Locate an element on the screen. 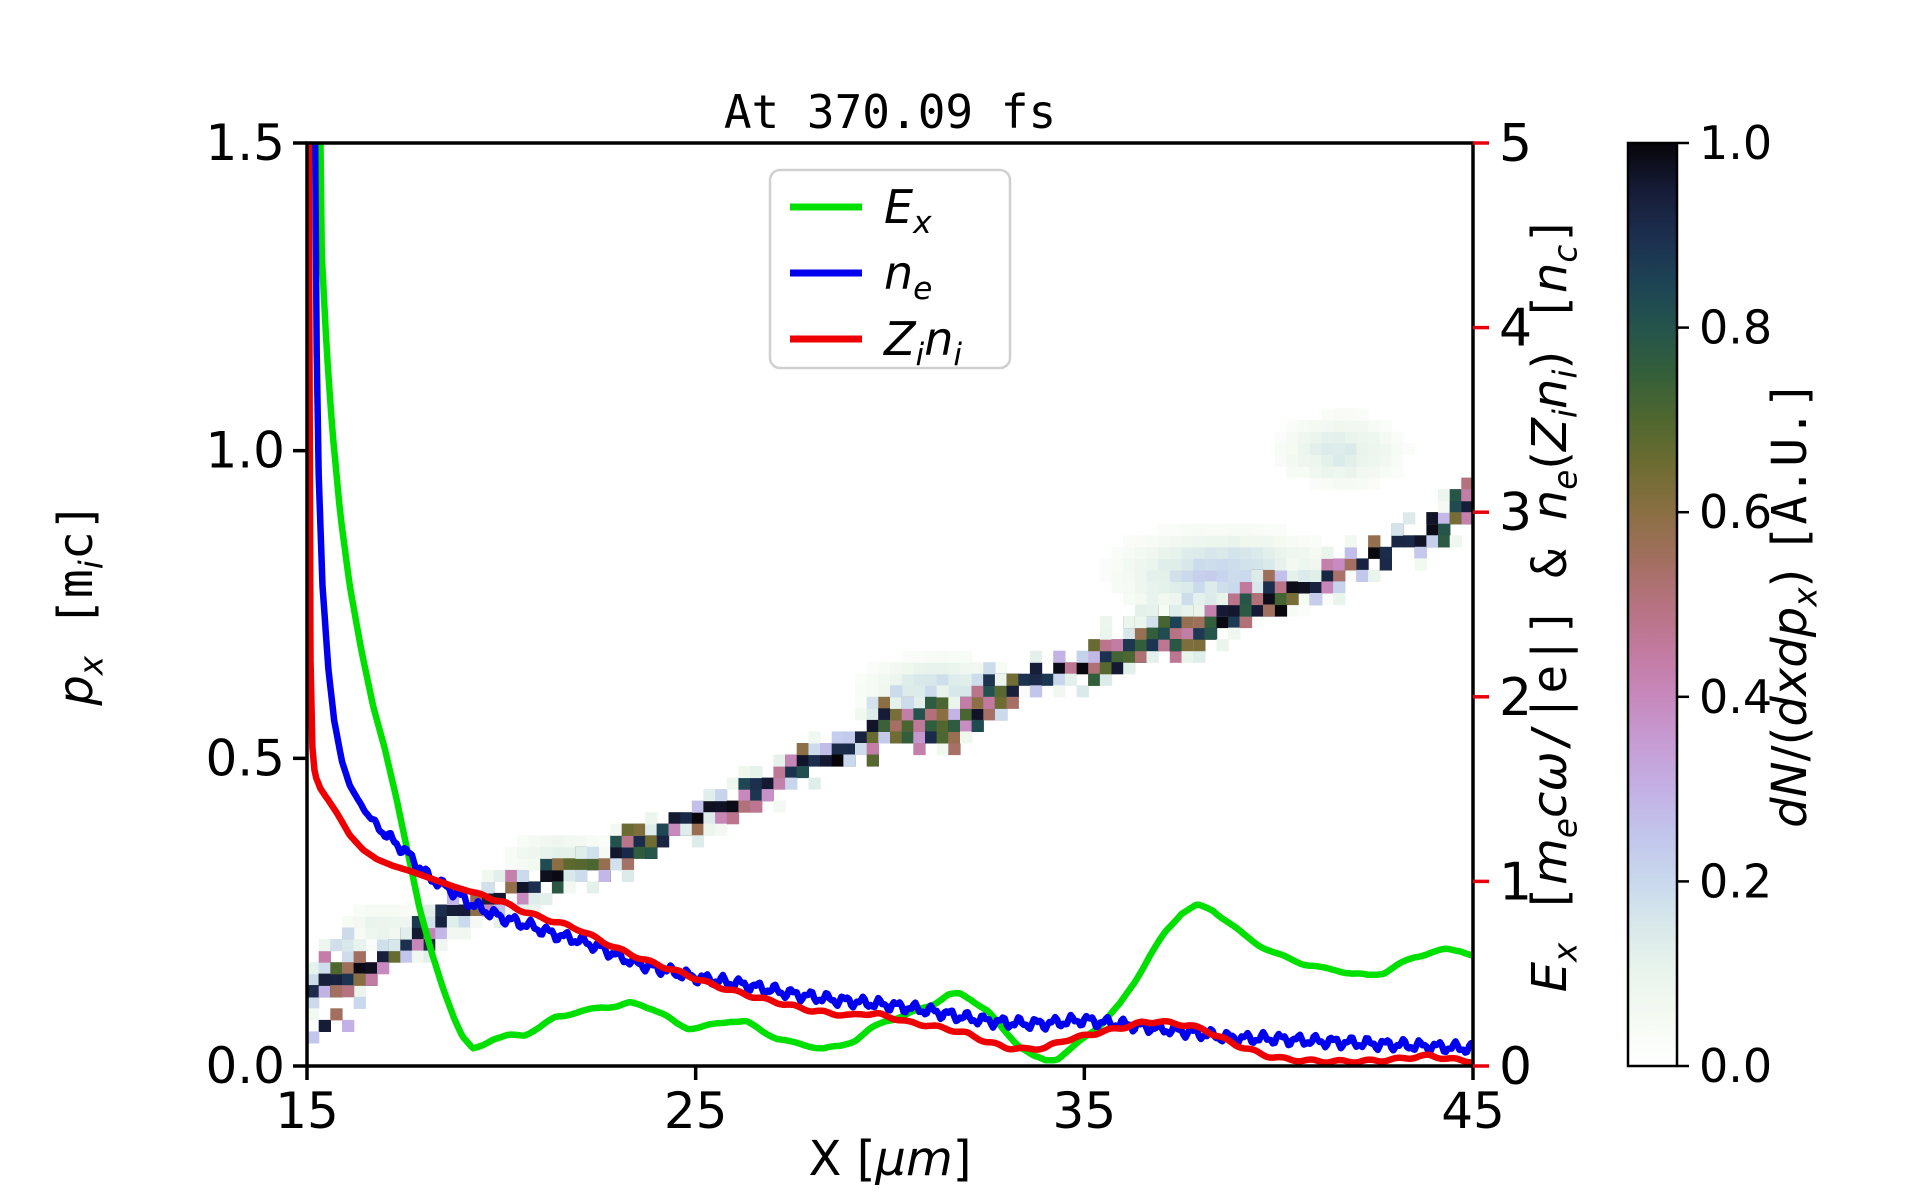  x-tick-label: 15 is located at coordinates (307, 1111).